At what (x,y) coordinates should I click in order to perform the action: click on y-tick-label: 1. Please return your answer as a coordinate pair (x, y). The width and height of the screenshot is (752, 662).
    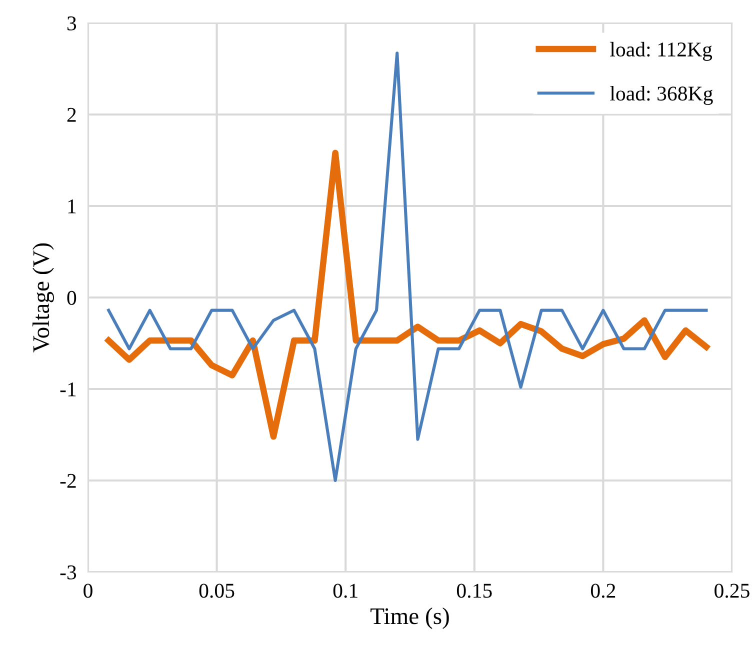
    Looking at the image, I should click on (72, 206).